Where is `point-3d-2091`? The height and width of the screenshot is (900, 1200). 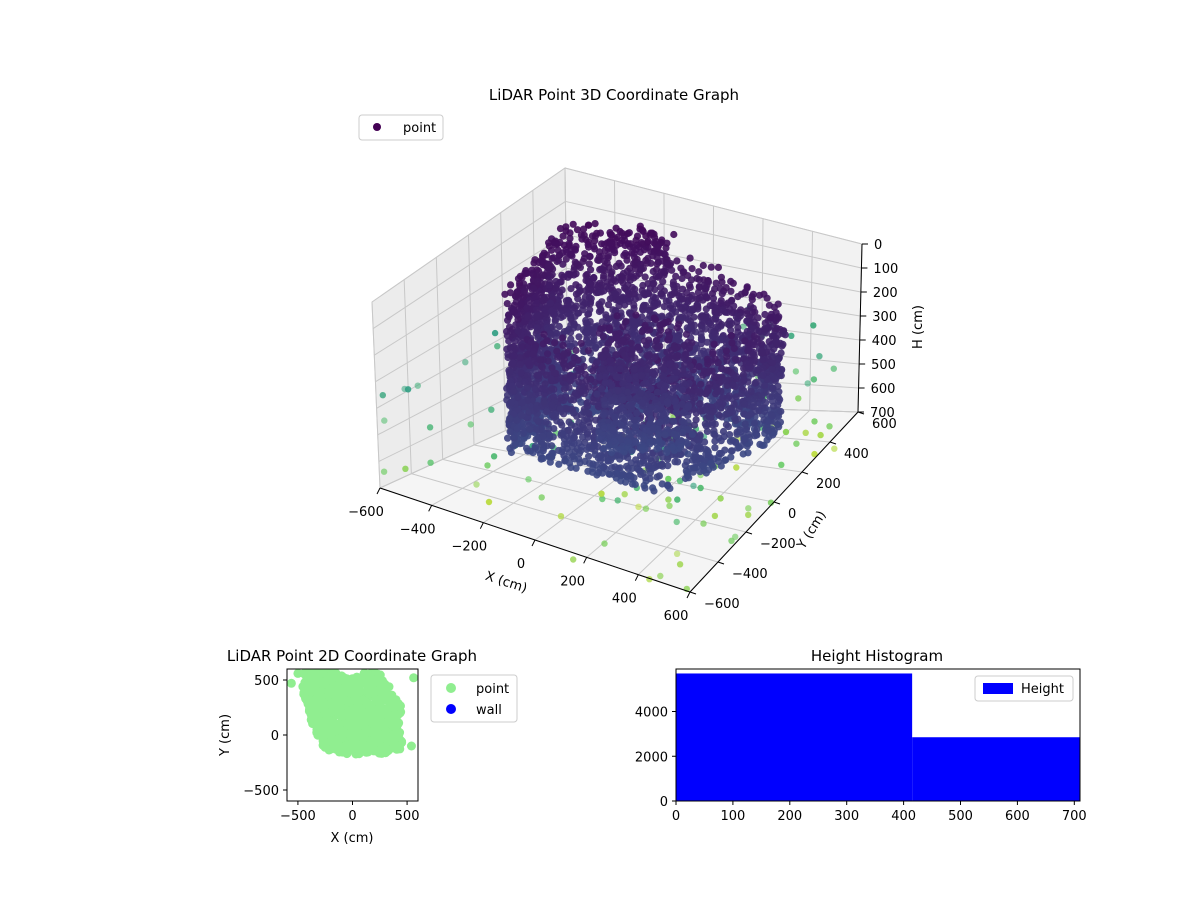
point-3d-2091 is located at coordinates (538, 376).